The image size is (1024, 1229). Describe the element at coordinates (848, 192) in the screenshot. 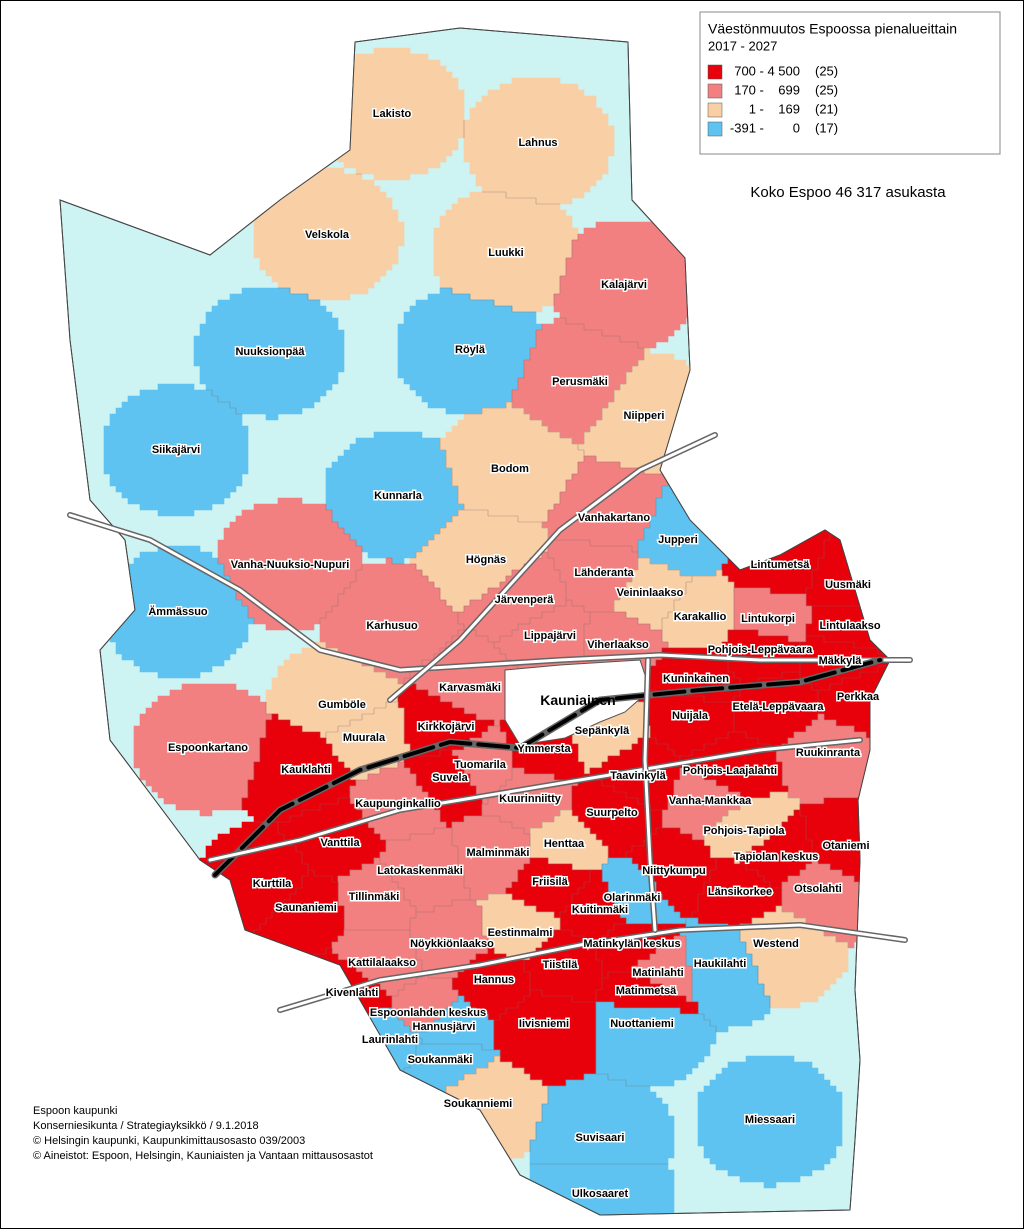

I see `total-note: Koko Espoo 46 317 asukasta` at that location.